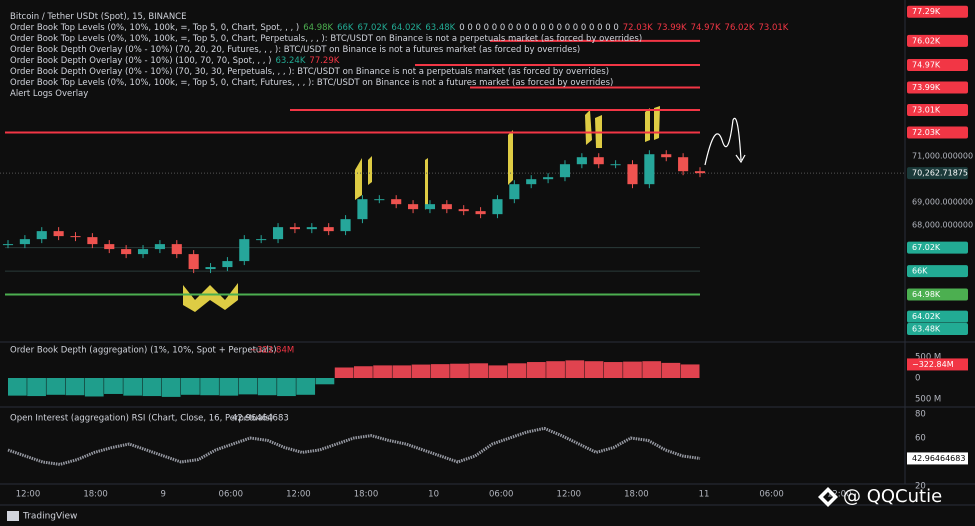 Image resolution: width=975 pixels, height=526 pixels. What do you see at coordinates (926, 87) in the screenshot?
I see `price-label: 73.99K` at bounding box center [926, 87].